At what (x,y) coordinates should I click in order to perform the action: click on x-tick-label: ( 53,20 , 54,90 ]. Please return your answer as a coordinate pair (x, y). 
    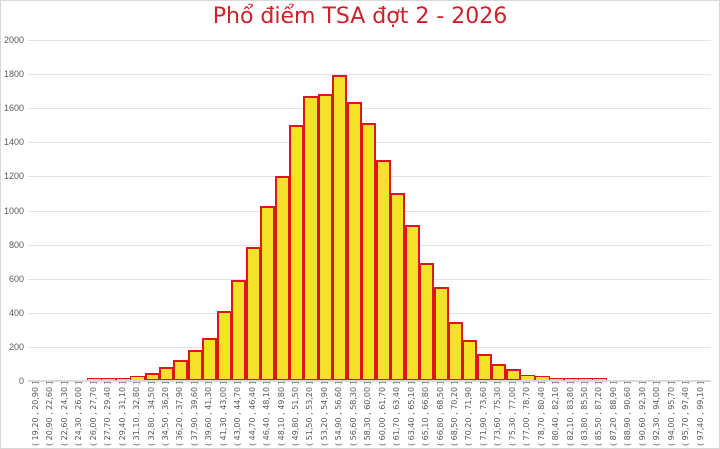
    Looking at the image, I should click on (324, 413).